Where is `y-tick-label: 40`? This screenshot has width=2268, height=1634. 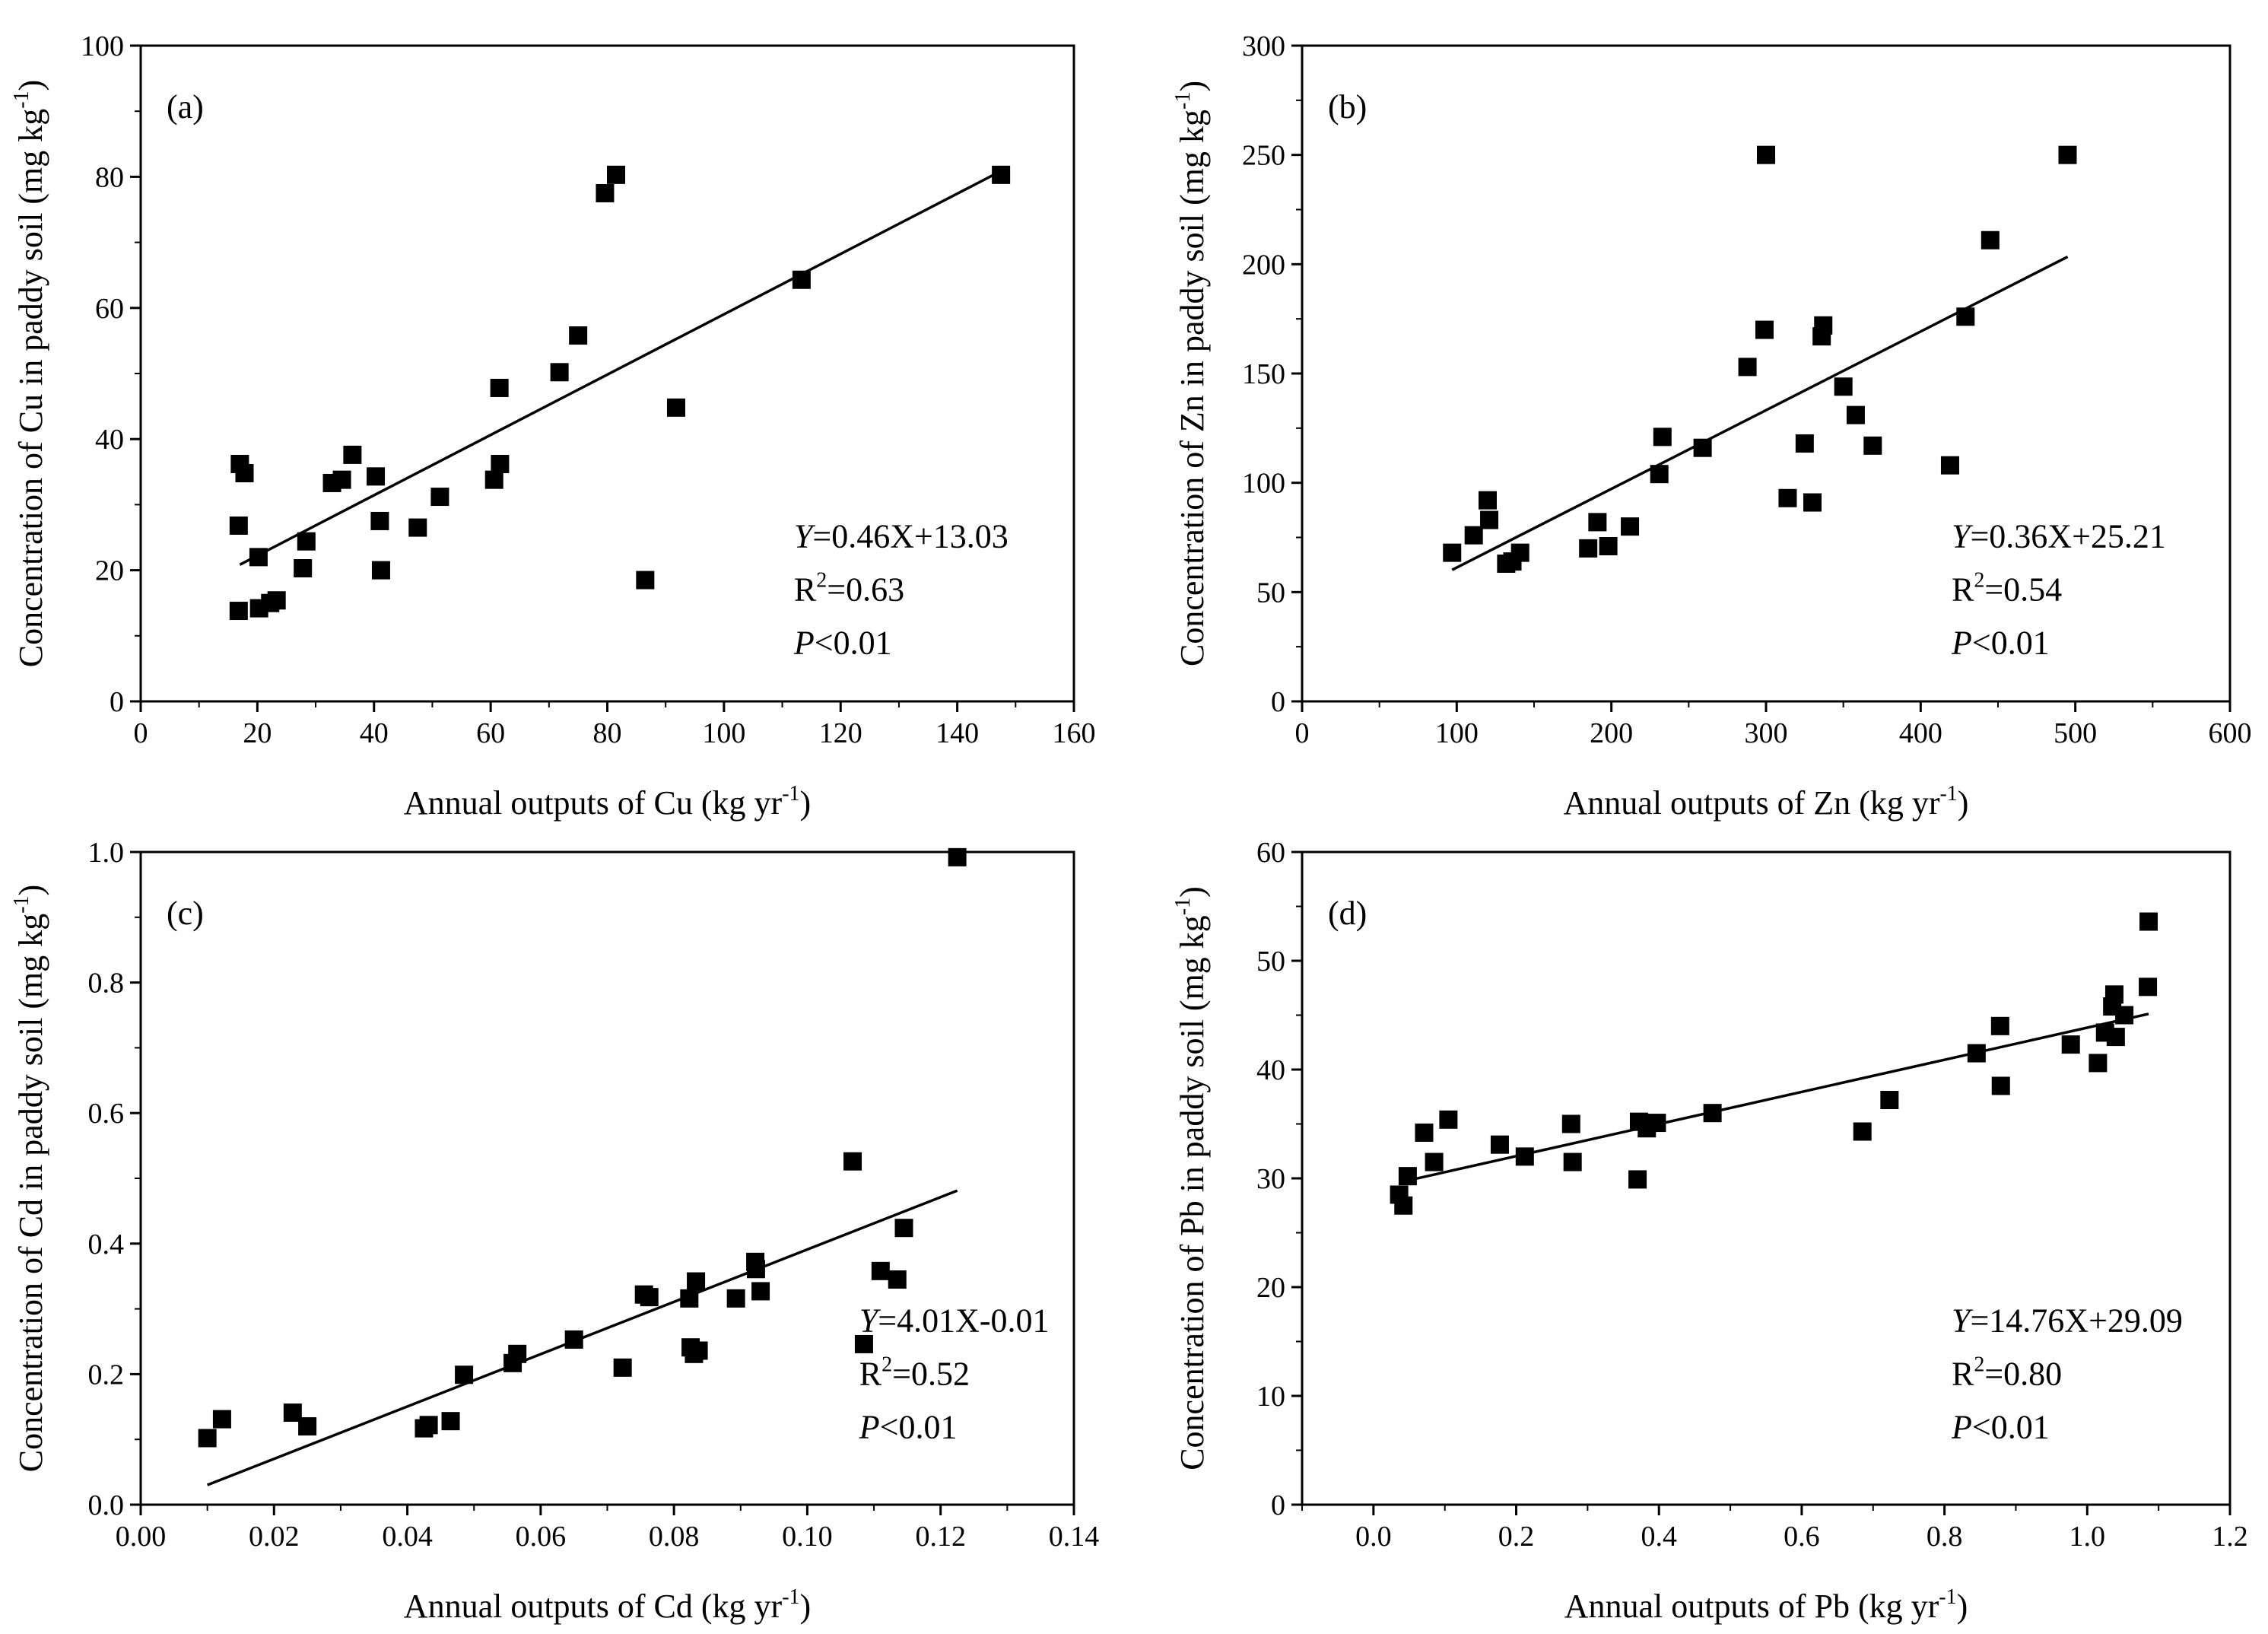 y-tick-label: 40 is located at coordinates (1270, 1070).